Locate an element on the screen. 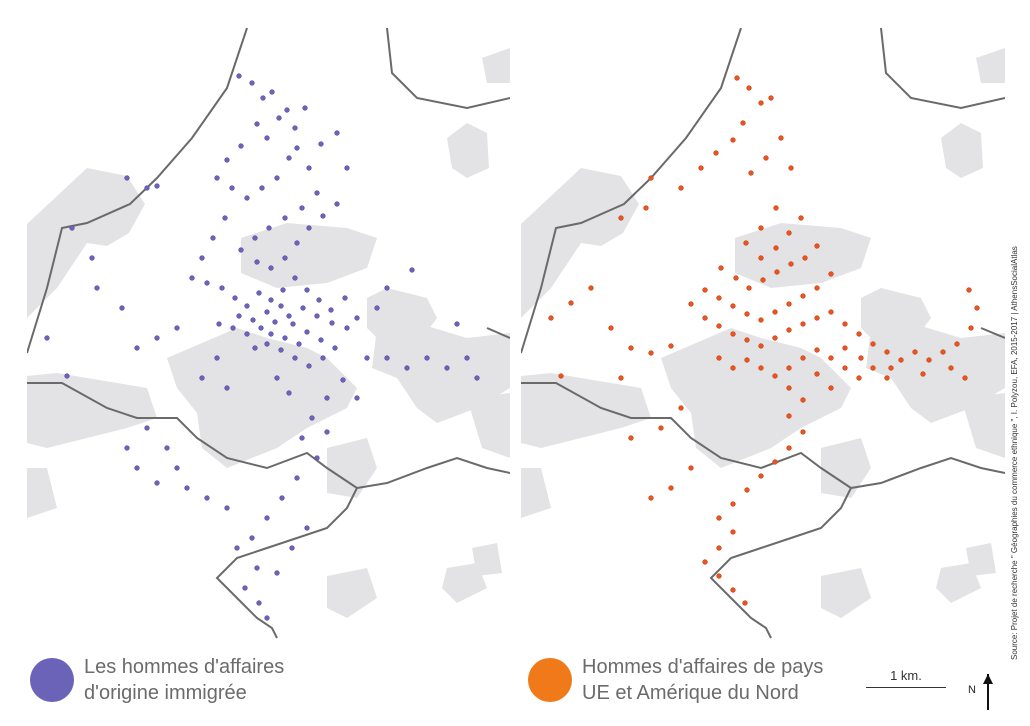 This screenshot has width=1030, height=726. scale-bar: 1 km. is located at coordinates (906, 678).